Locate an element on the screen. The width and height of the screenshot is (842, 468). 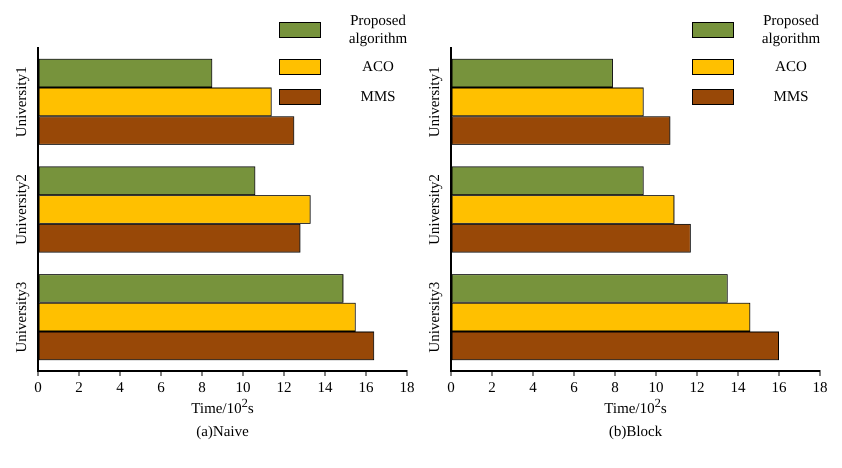
text: (b)Block is located at coordinates (636, 432).